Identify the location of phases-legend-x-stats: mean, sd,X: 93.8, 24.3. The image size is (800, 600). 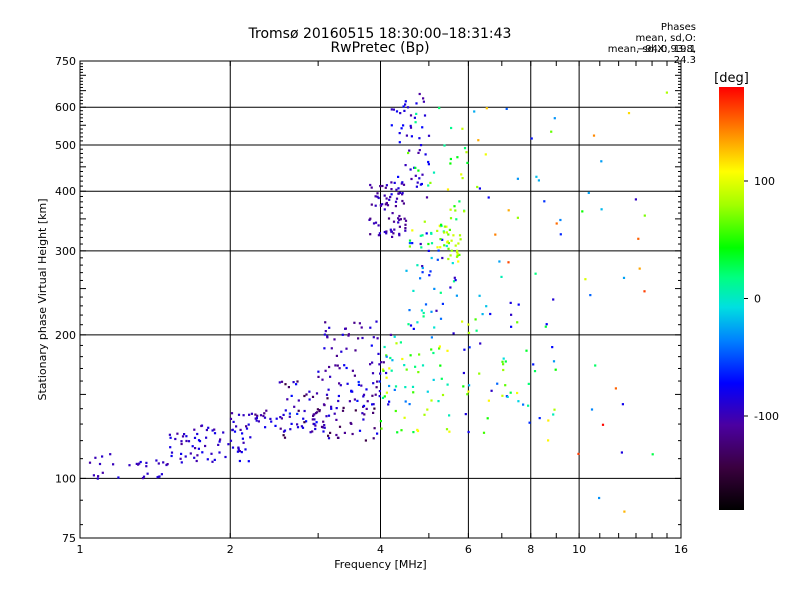
(651, 55).